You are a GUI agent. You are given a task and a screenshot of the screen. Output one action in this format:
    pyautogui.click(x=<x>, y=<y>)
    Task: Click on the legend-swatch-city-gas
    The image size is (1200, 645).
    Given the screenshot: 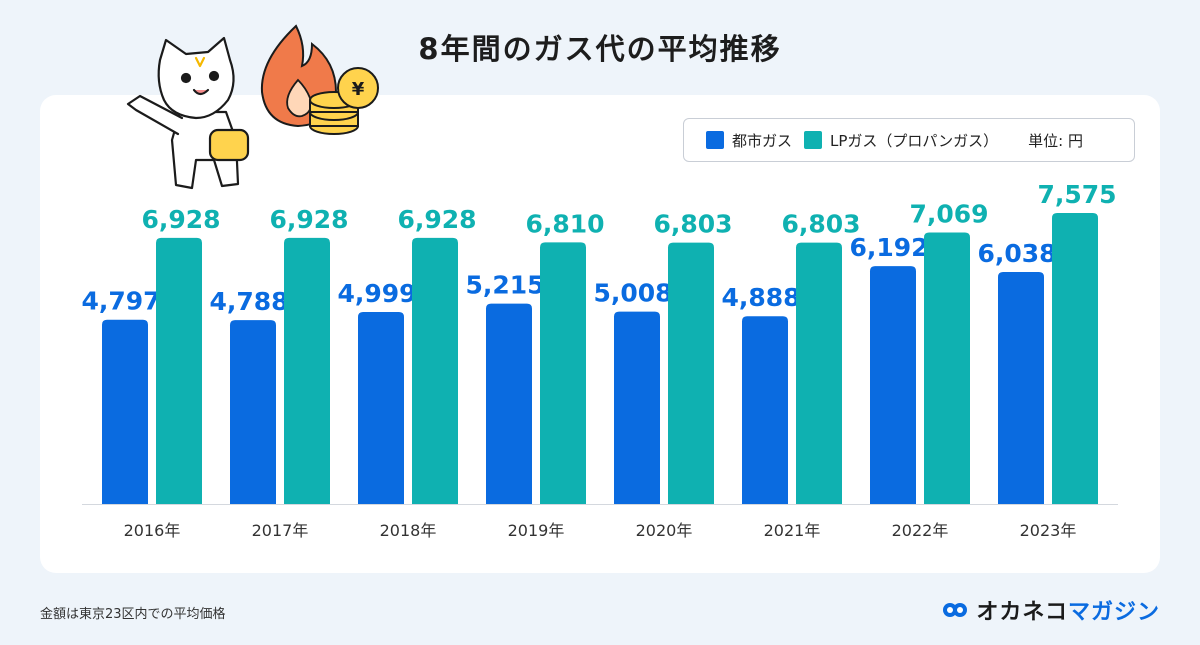 What is the action you would take?
    pyautogui.click(x=715, y=140)
    